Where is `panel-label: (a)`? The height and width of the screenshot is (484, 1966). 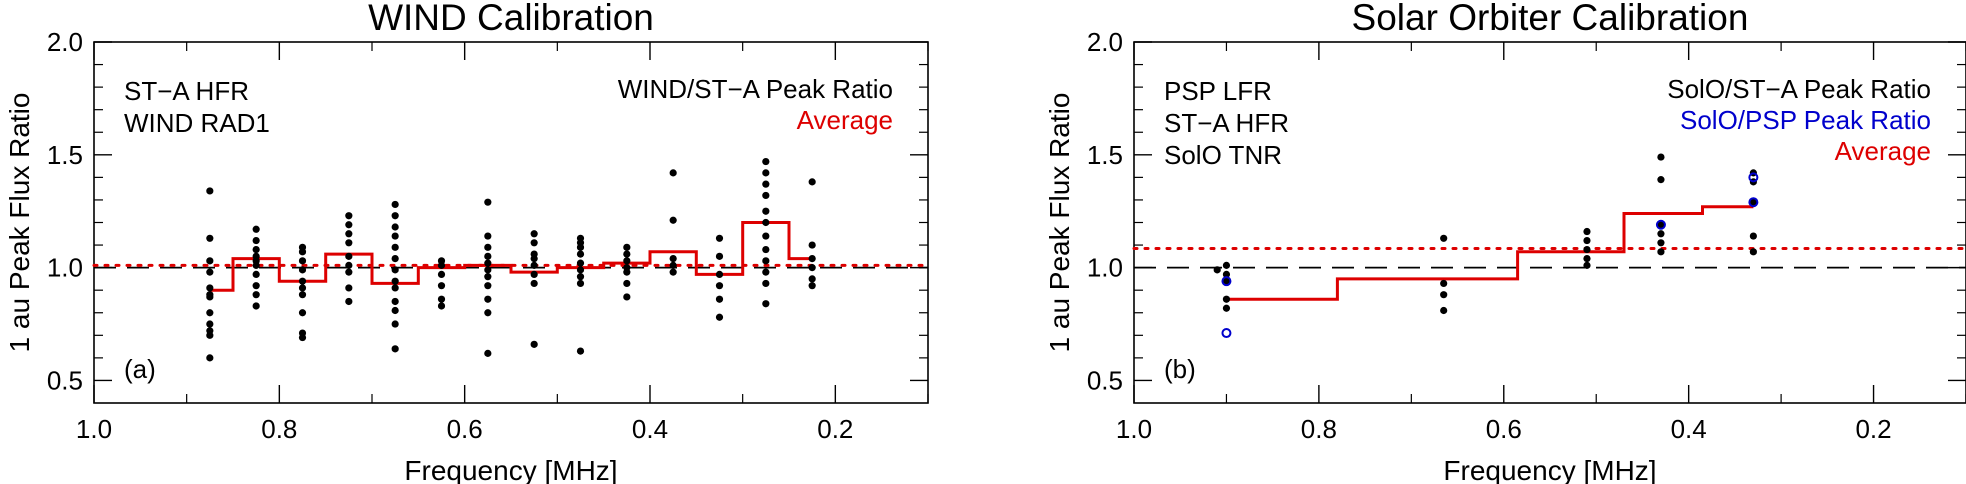 panel-label: (a) is located at coordinates (140, 369).